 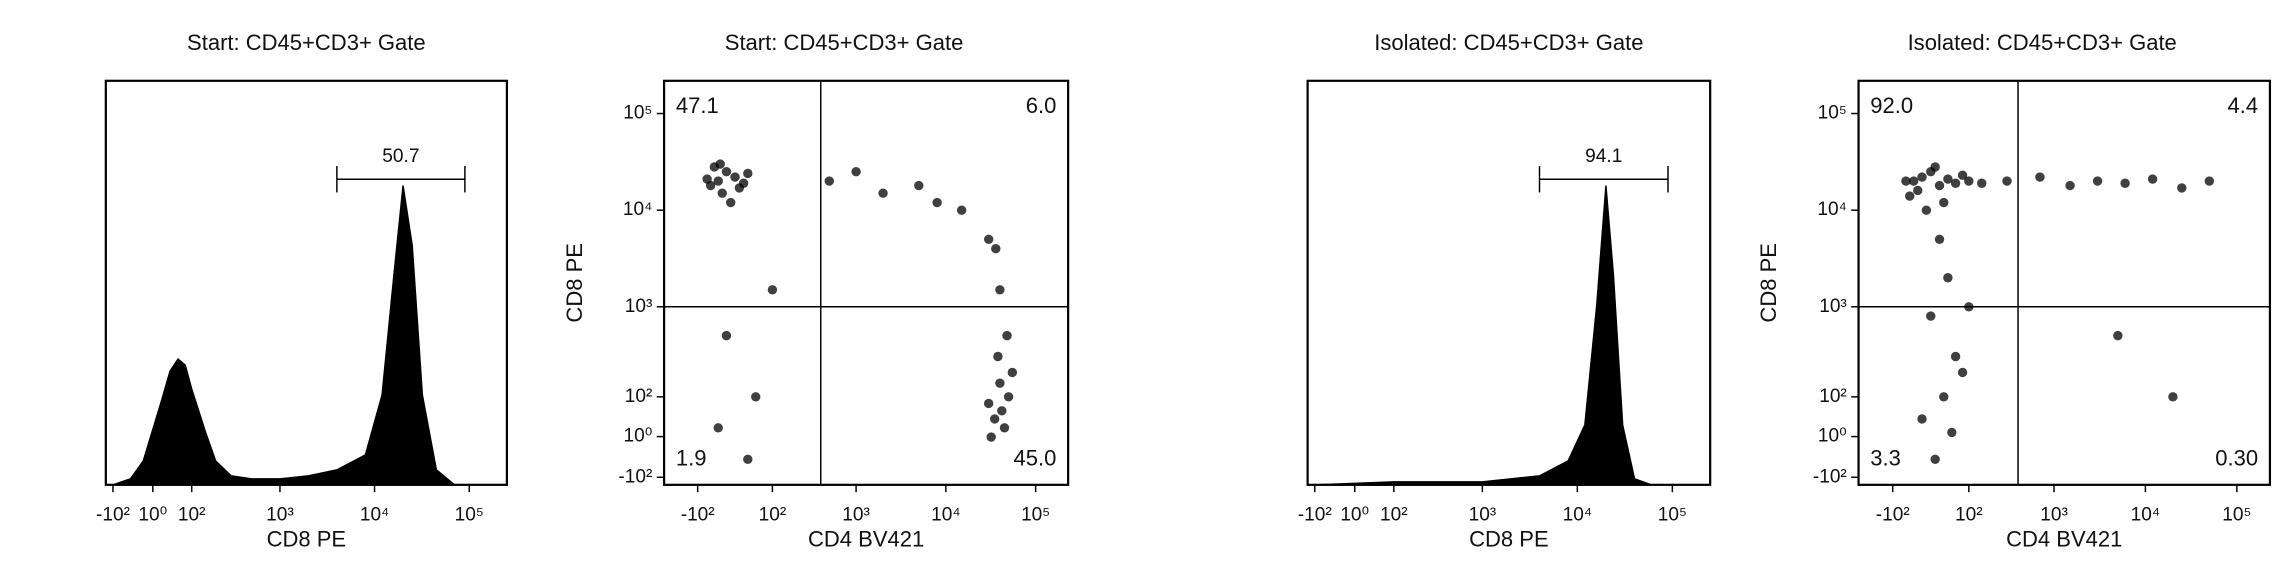 What do you see at coordinates (637, 436) in the screenshot?
I see `y-tick-label: 10⁰` at bounding box center [637, 436].